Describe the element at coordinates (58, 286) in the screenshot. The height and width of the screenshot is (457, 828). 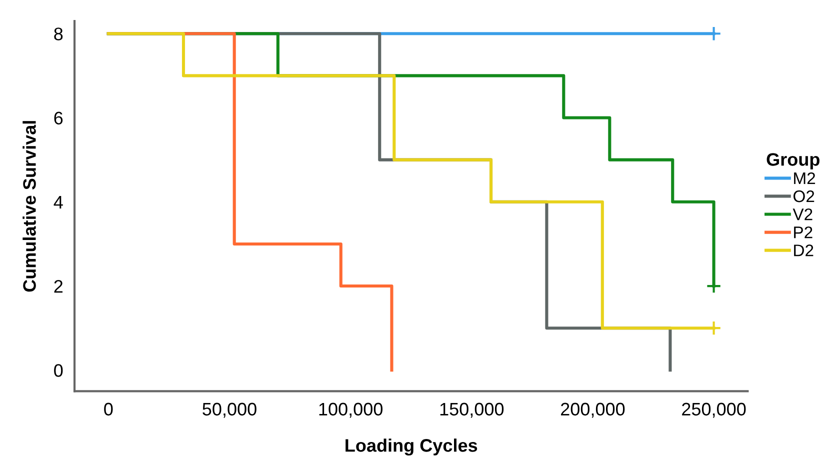
I see `y-tick-label: 2` at that location.